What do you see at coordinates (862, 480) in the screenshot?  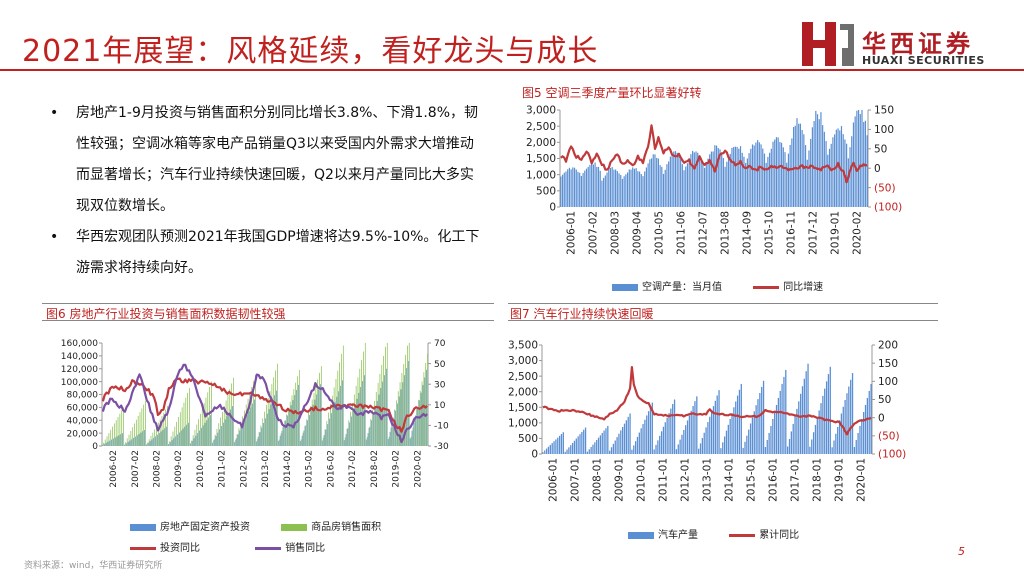 I see `x-tick-label: 2020-01` at bounding box center [862, 480].